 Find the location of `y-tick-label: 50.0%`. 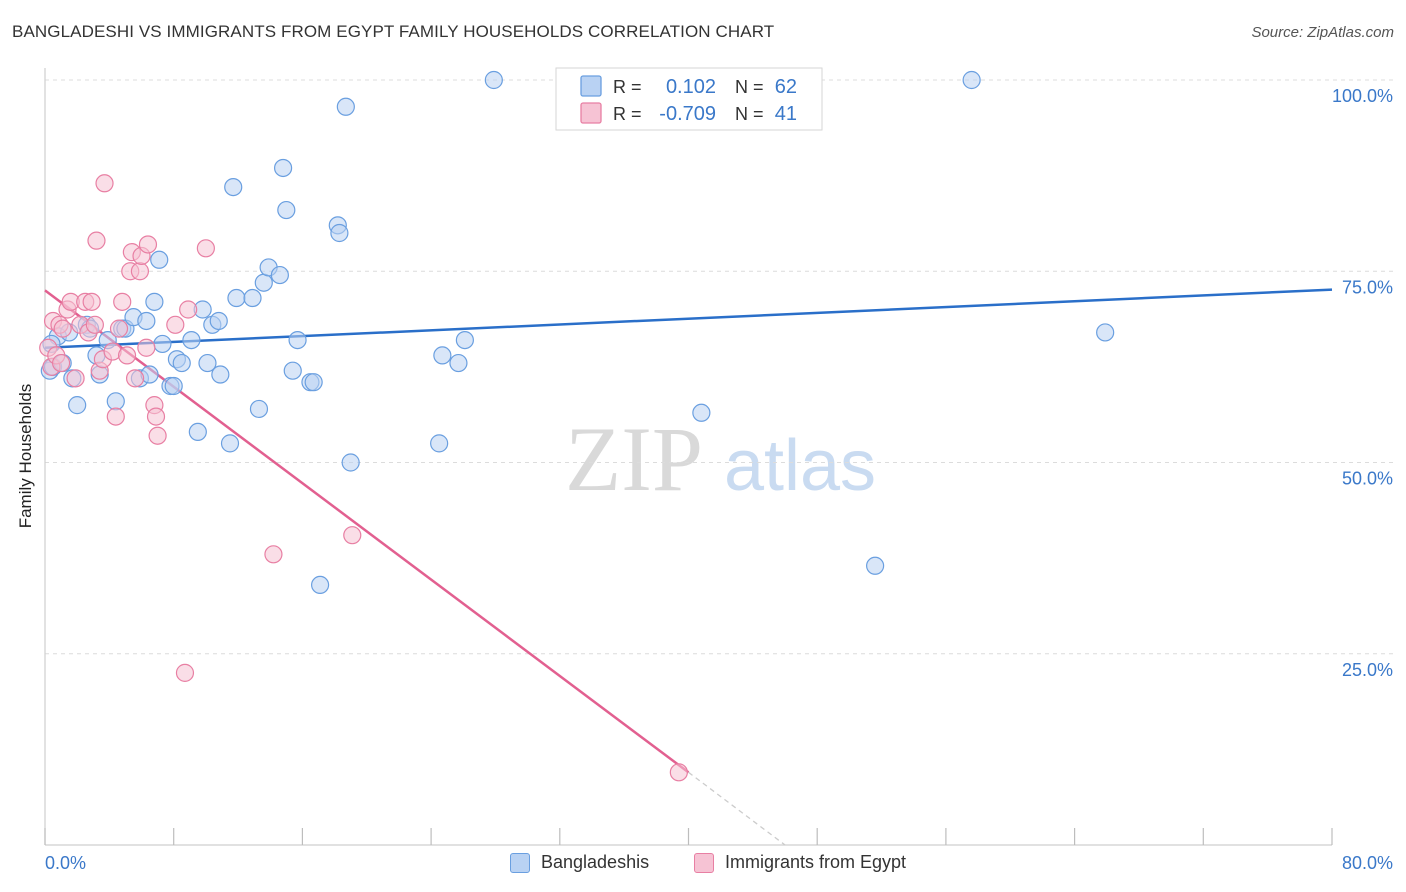

y-tick-label: 50.0% is located at coordinates (1367, 479).